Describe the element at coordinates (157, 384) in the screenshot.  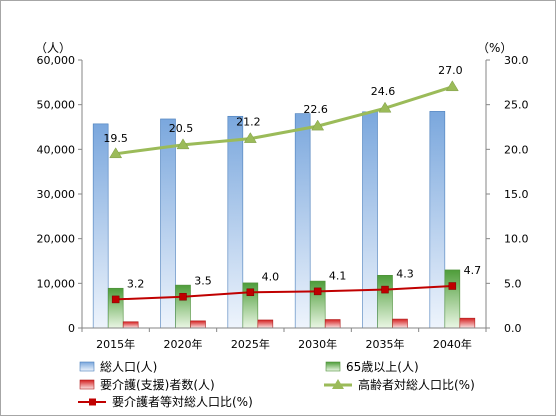
I see `legend-label: 要介護(支援)者数(人)` at that location.